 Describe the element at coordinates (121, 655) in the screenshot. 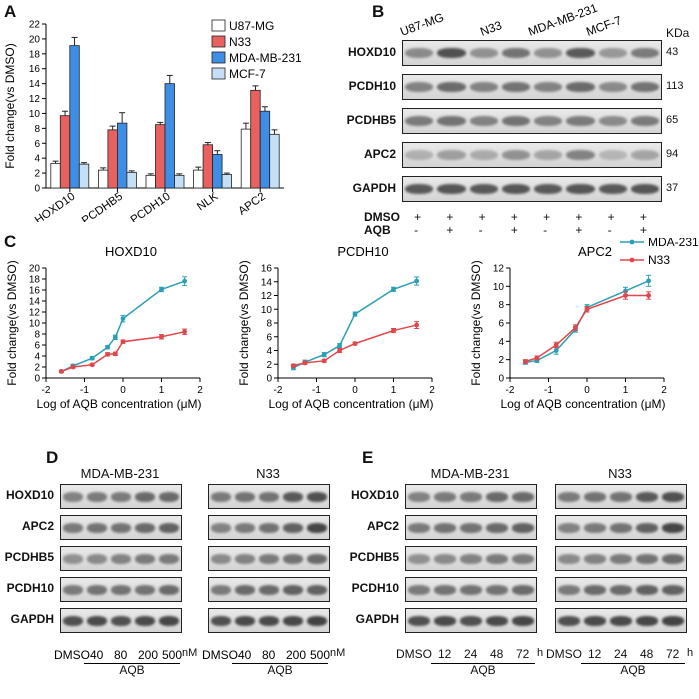

I see `lane-label-text: 80` at that location.